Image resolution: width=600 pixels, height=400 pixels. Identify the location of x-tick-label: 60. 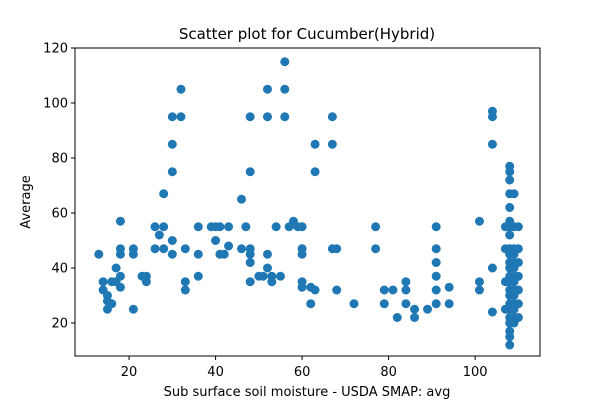
(302, 372).